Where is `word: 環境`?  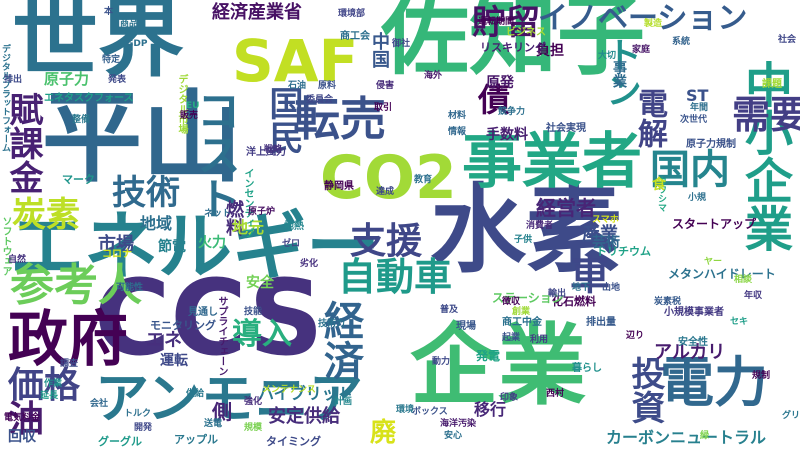
word: 環境 is located at coordinates (405, 410).